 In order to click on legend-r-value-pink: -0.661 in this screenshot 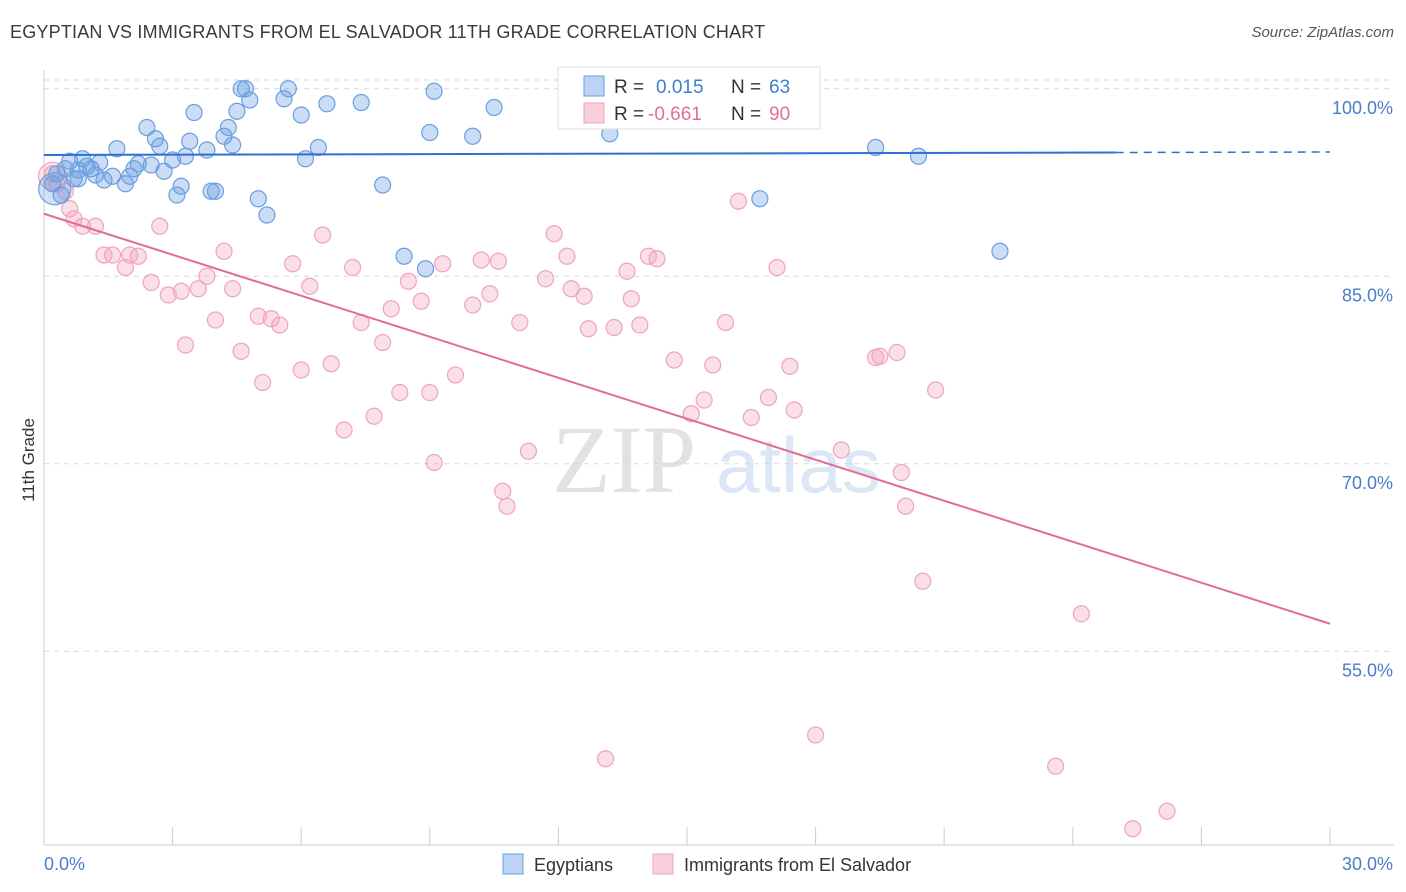, I will do `click(675, 114)`.